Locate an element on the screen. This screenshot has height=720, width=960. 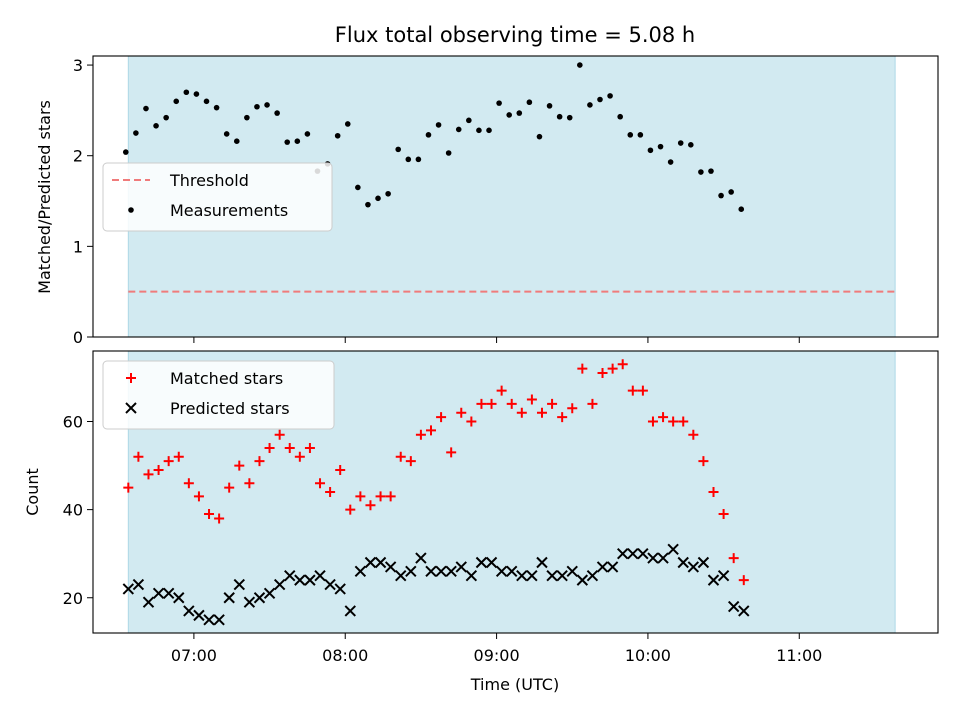
y-tick-label: 0 is located at coordinates (78, 337).